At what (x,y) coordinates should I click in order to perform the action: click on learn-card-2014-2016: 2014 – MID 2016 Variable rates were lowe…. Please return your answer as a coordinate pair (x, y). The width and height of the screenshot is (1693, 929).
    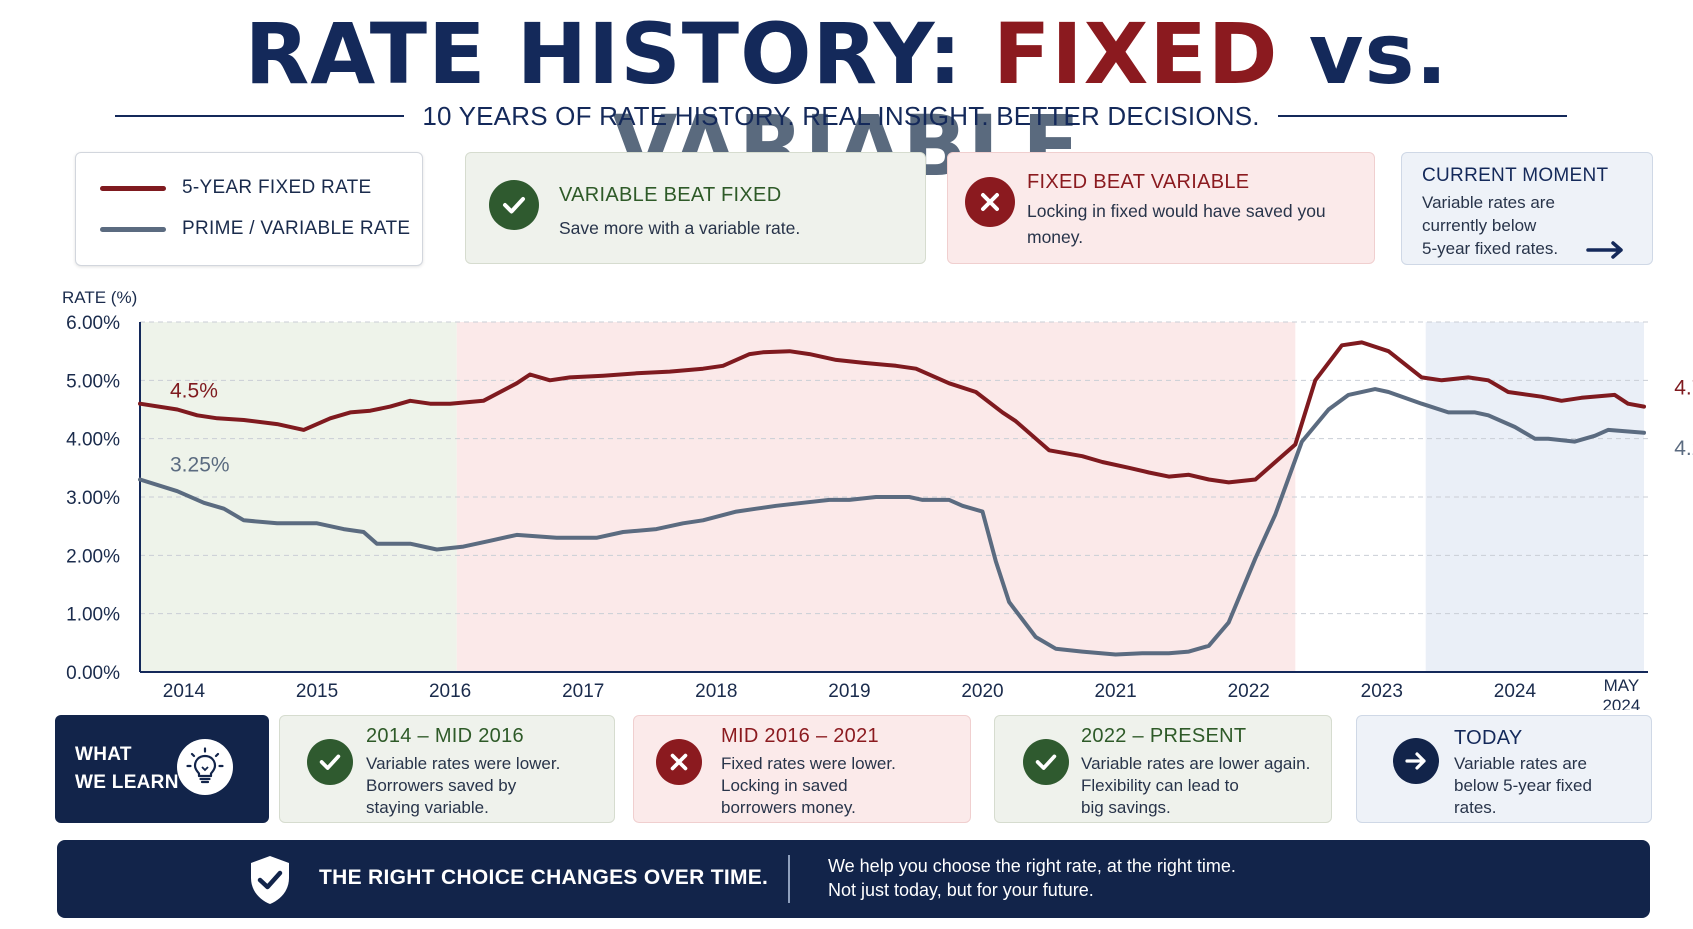
    Looking at the image, I should click on (447, 769).